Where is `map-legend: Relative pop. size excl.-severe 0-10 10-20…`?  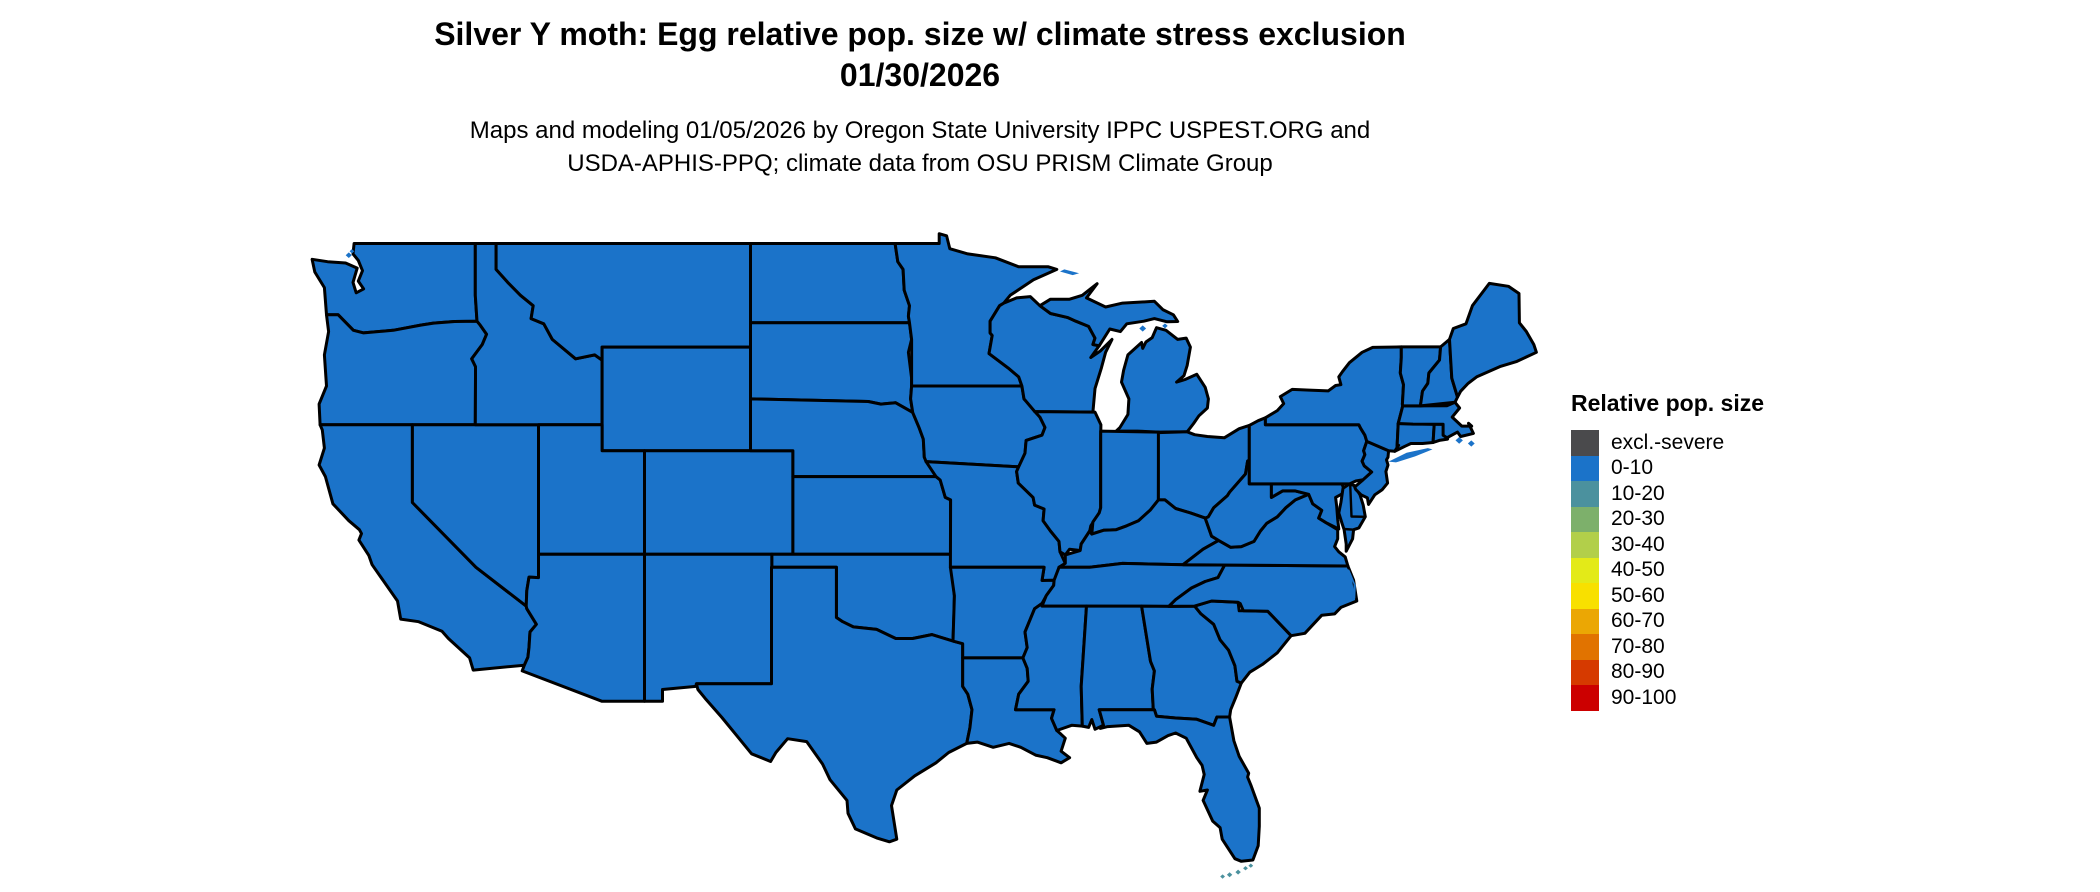
map-legend: Relative pop. size excl.-severe 0-10 10-20… is located at coordinates (1667, 550).